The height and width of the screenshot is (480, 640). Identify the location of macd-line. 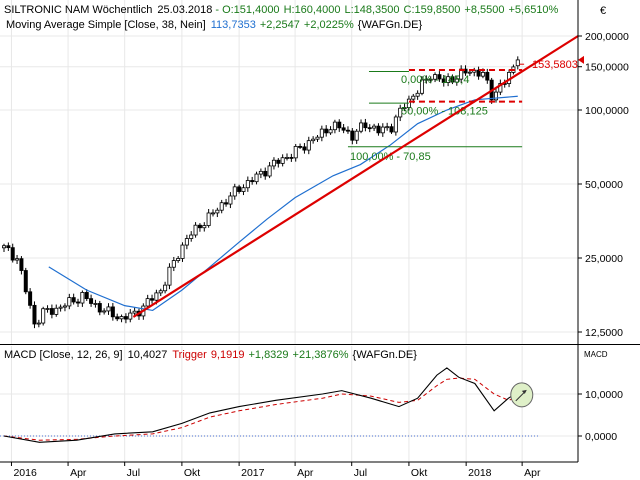
(261, 405).